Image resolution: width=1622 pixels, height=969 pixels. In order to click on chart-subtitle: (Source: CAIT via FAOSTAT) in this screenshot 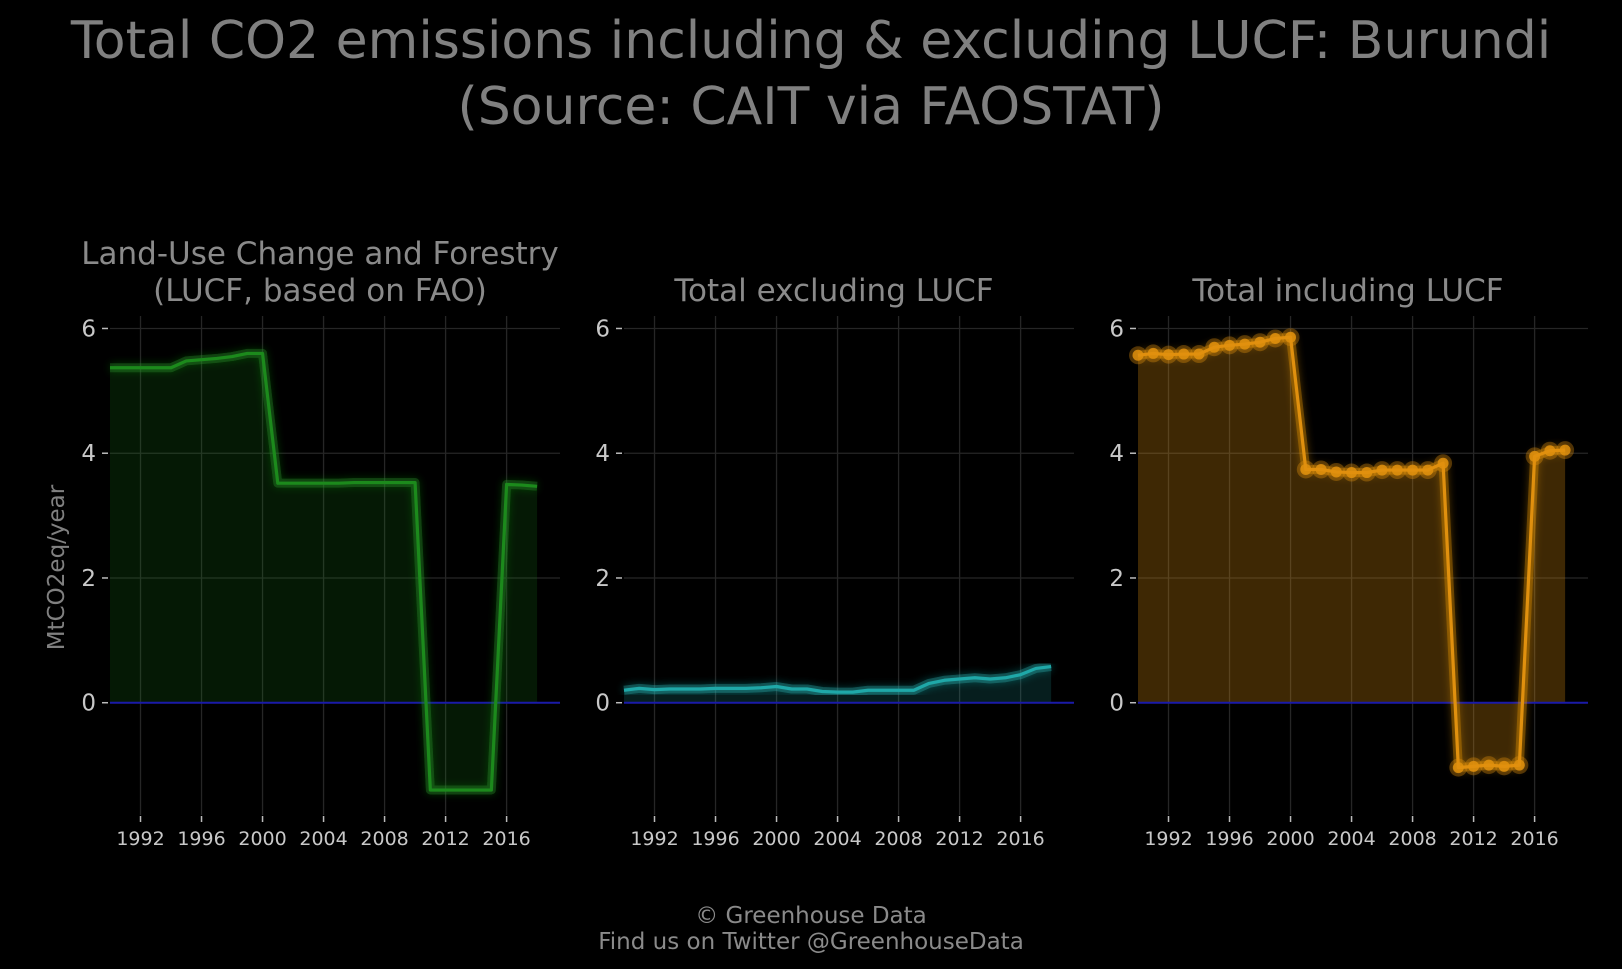, I will do `click(810, 107)`.